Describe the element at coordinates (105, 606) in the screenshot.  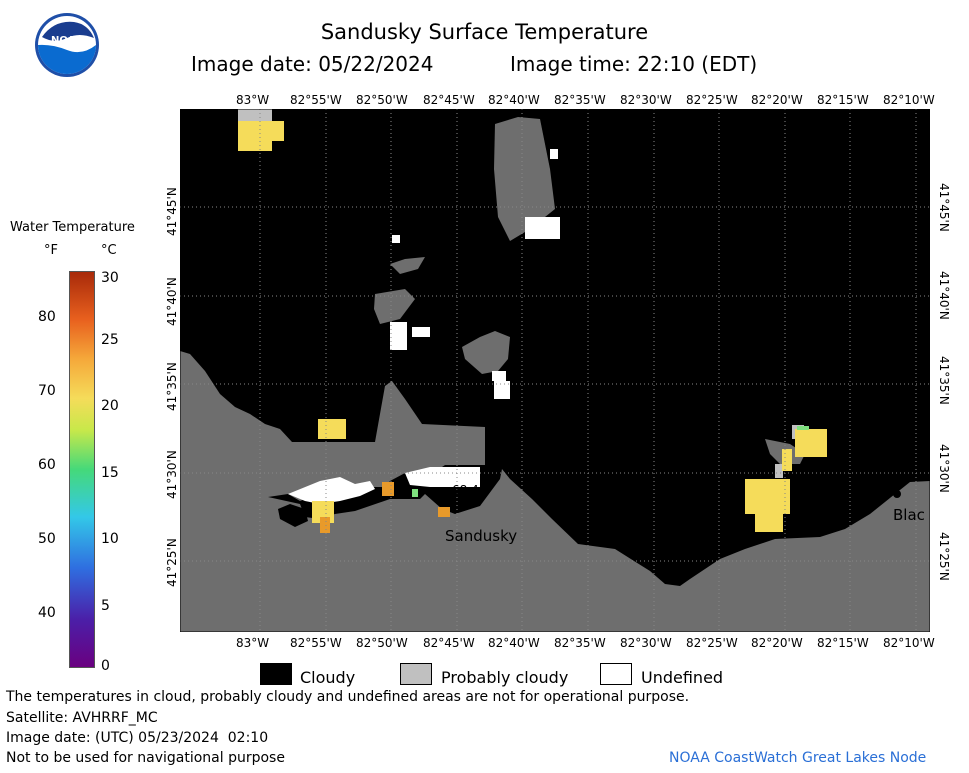
I see `c-tick: 5` at that location.